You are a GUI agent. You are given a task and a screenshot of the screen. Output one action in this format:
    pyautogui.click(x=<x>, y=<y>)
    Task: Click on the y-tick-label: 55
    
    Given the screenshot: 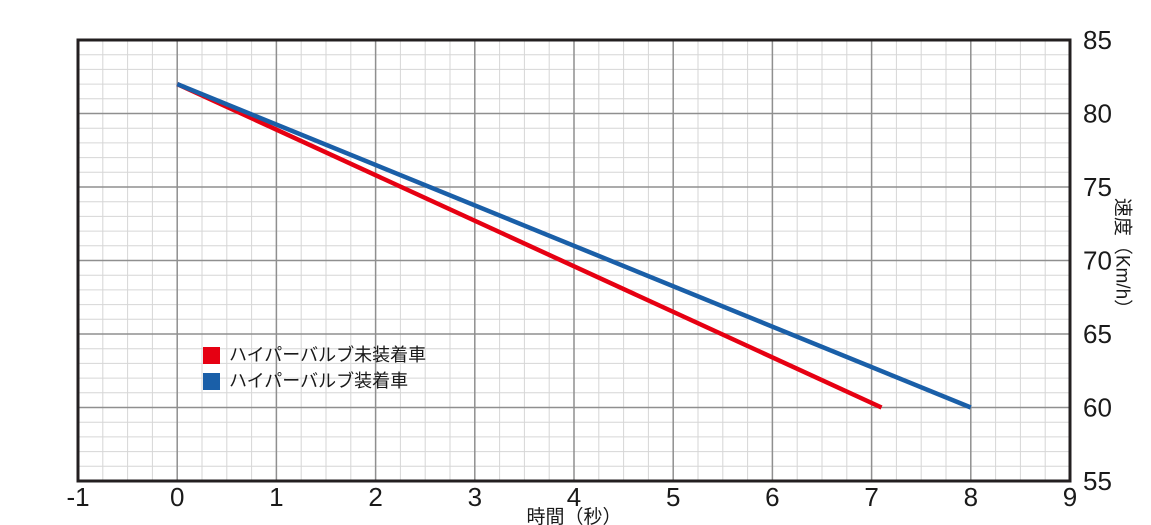 What is the action you would take?
    pyautogui.click(x=1097, y=481)
    